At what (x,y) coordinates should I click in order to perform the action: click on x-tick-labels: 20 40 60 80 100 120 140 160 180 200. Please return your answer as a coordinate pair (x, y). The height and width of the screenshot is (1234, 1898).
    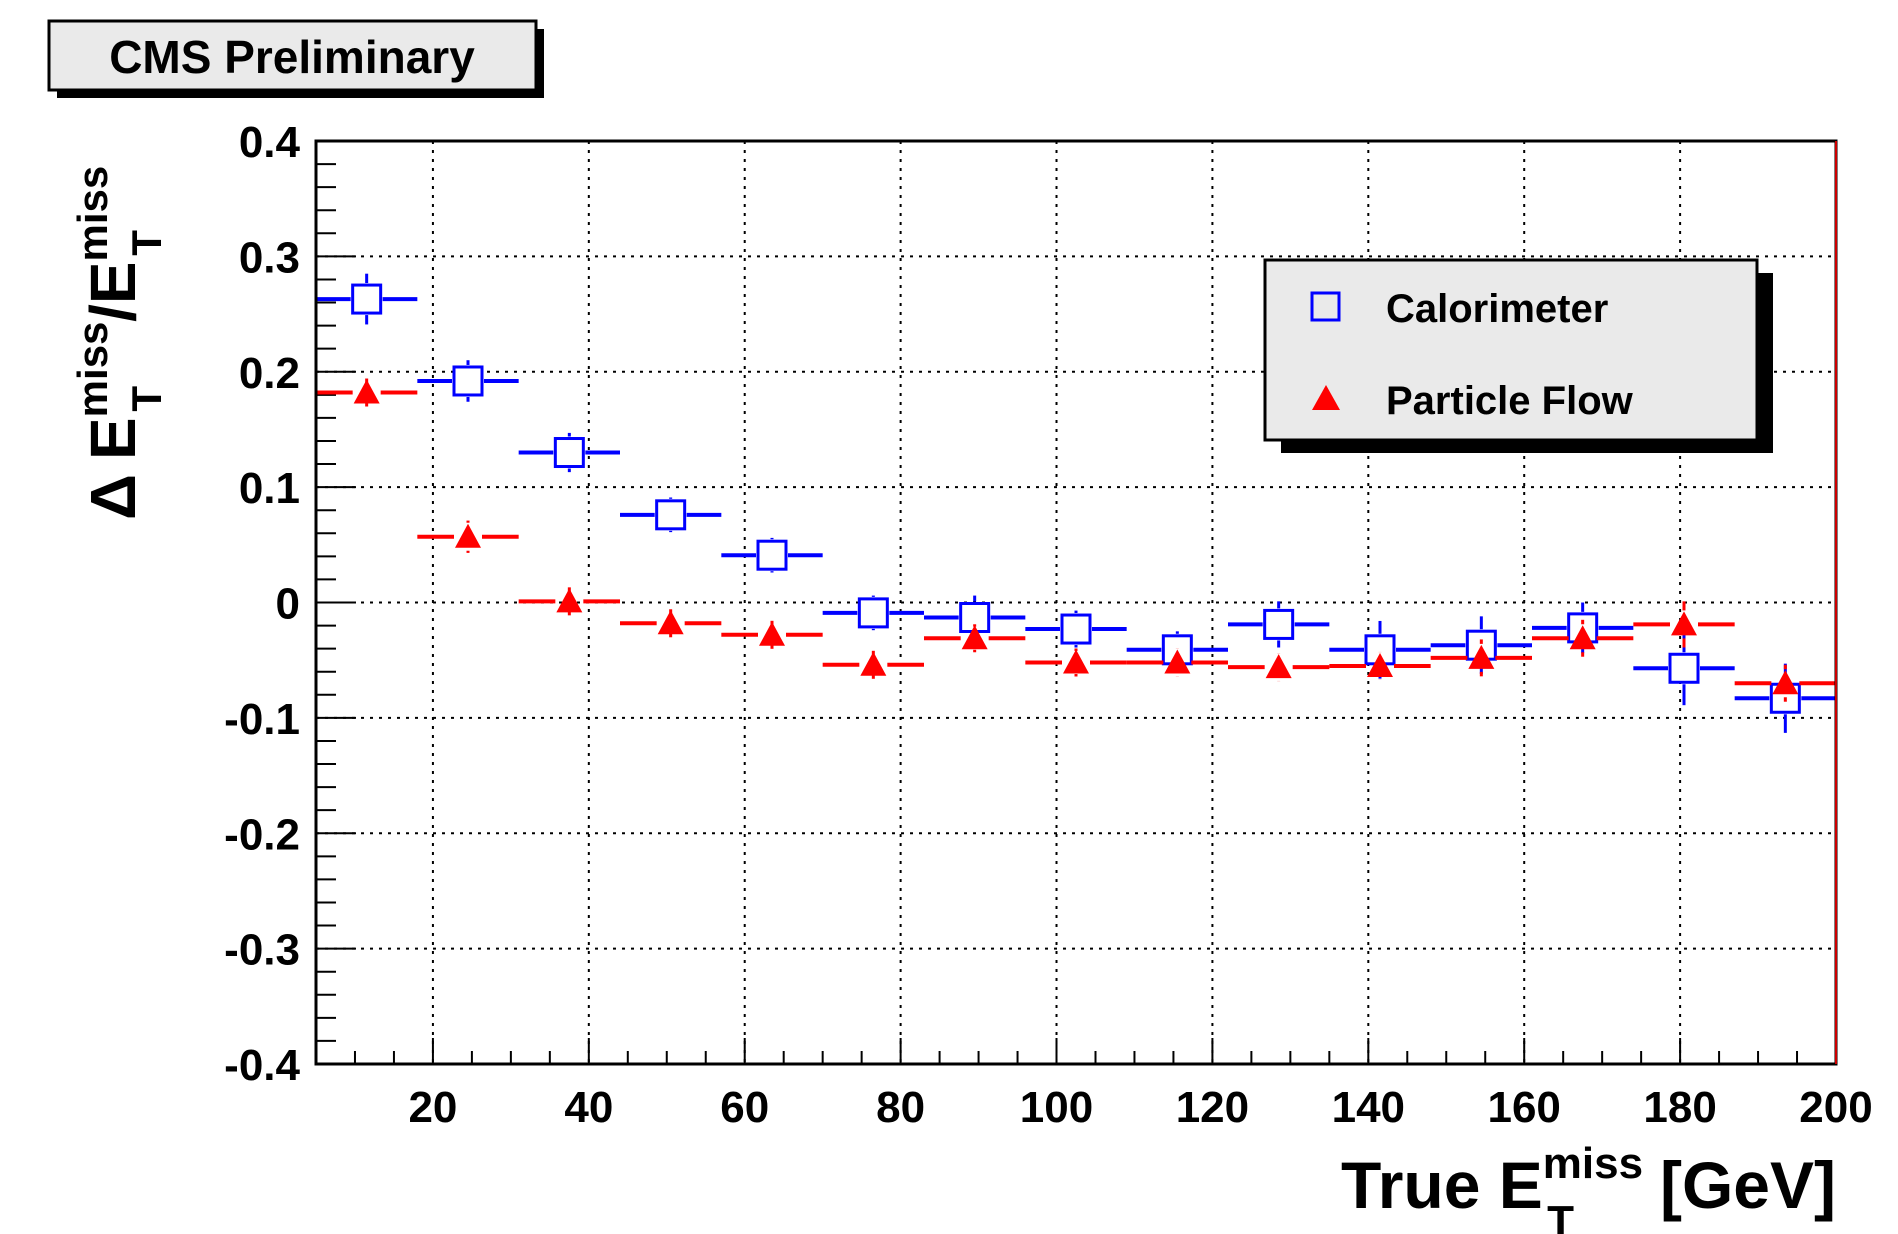
    Looking at the image, I should click on (1140, 1107).